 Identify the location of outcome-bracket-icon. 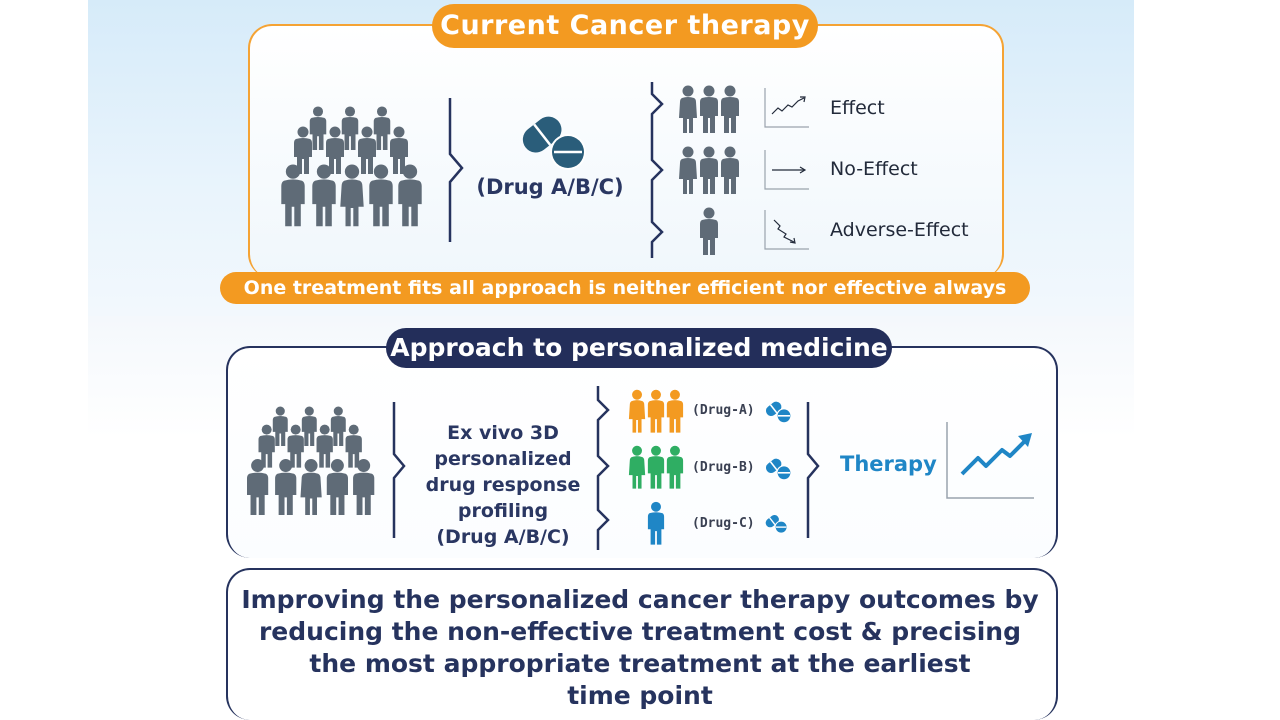
(657, 170).